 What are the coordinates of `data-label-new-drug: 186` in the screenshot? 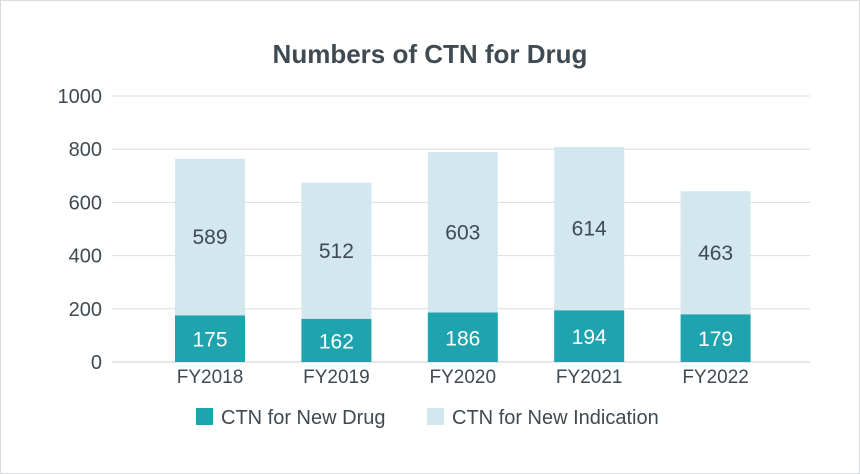 It's located at (462, 338).